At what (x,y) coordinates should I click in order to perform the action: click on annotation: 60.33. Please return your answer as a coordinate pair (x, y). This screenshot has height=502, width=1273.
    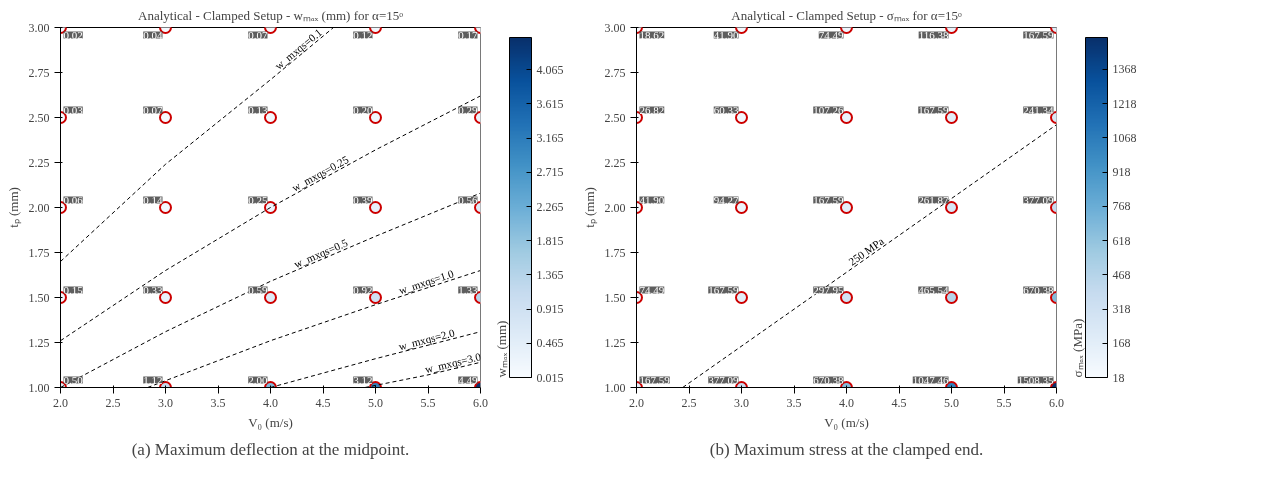
    Looking at the image, I should click on (726, 109).